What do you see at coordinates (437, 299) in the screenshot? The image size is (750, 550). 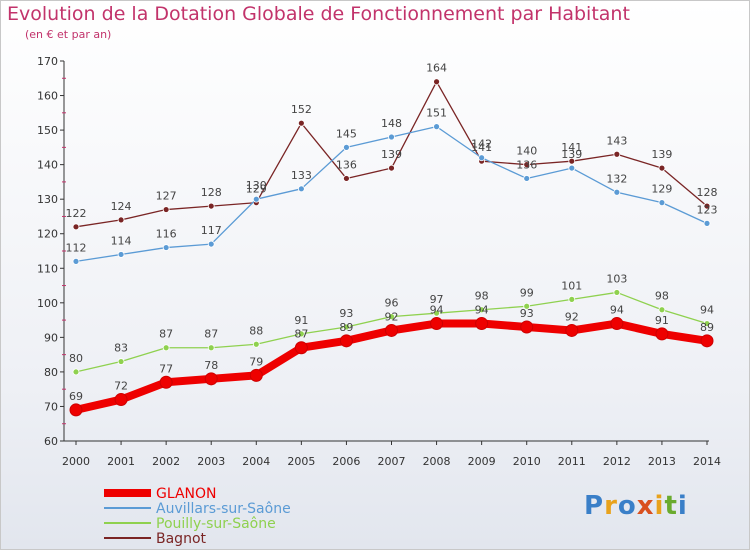 I see `data-label: 97` at bounding box center [437, 299].